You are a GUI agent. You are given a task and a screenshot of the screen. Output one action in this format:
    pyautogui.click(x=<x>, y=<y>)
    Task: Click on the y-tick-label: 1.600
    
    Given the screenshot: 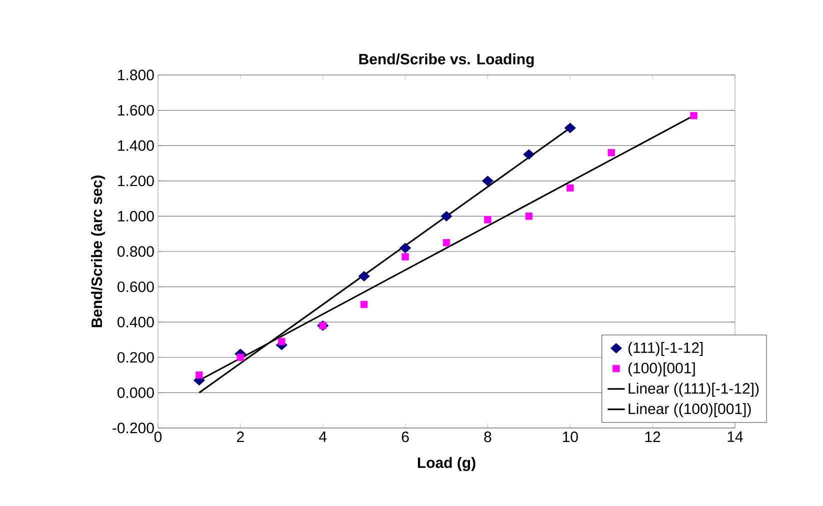 What is the action you would take?
    pyautogui.click(x=136, y=110)
    